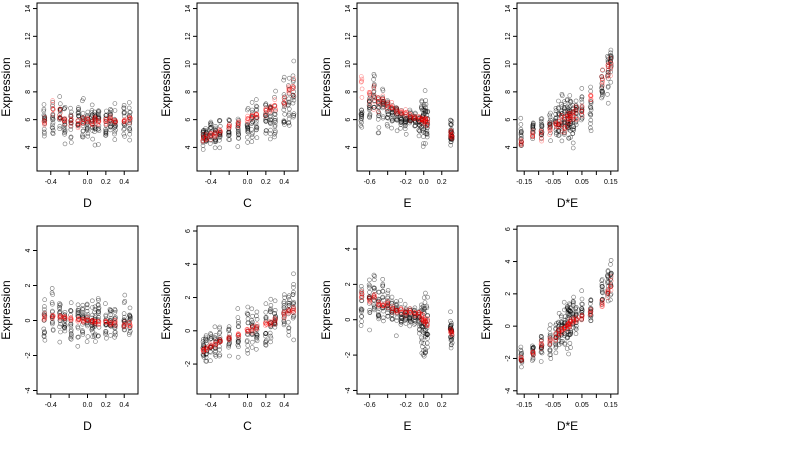  I want to click on y-tick-label: 2, so click(348, 284).